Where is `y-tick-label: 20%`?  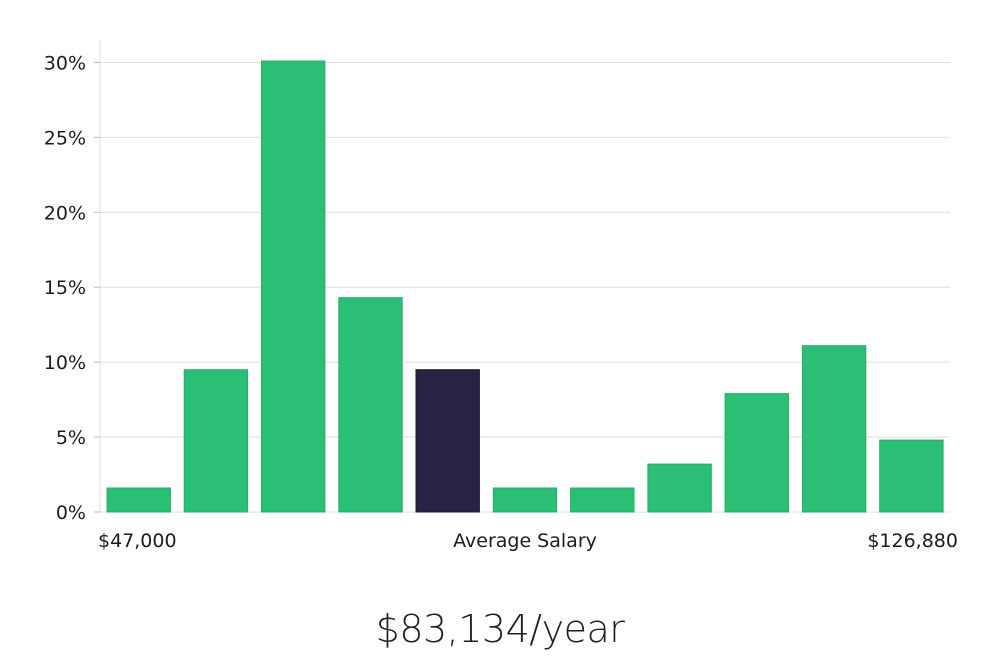
y-tick-label: 20% is located at coordinates (65, 213).